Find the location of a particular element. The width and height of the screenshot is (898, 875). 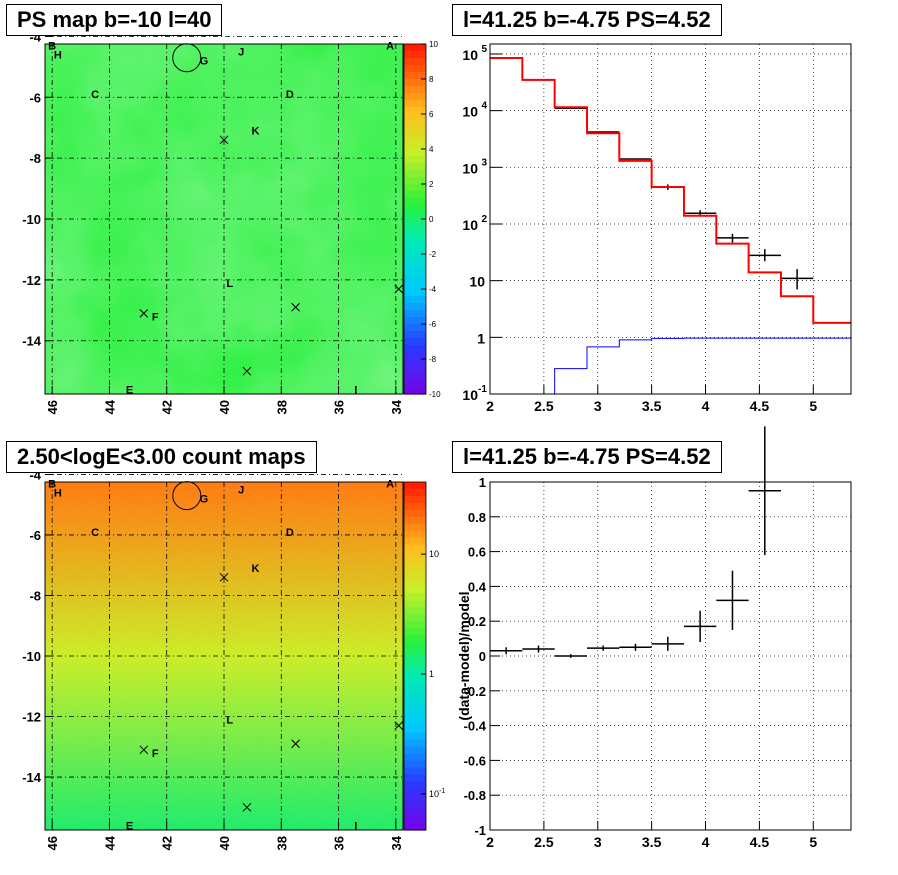

colorbar-tick-label: -6 is located at coordinates (433, 324).